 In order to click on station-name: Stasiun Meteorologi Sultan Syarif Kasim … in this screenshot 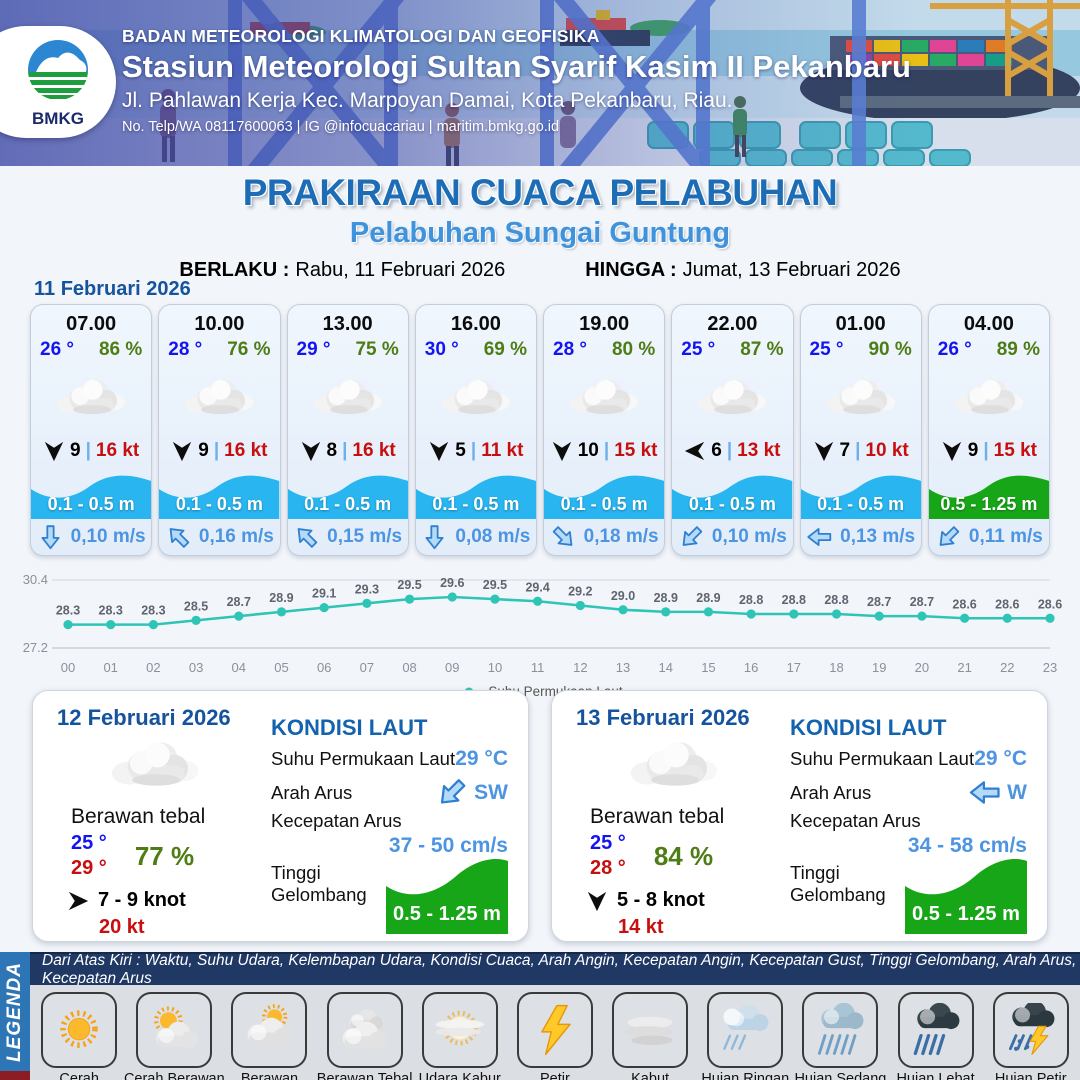, I will do `click(516, 66)`.